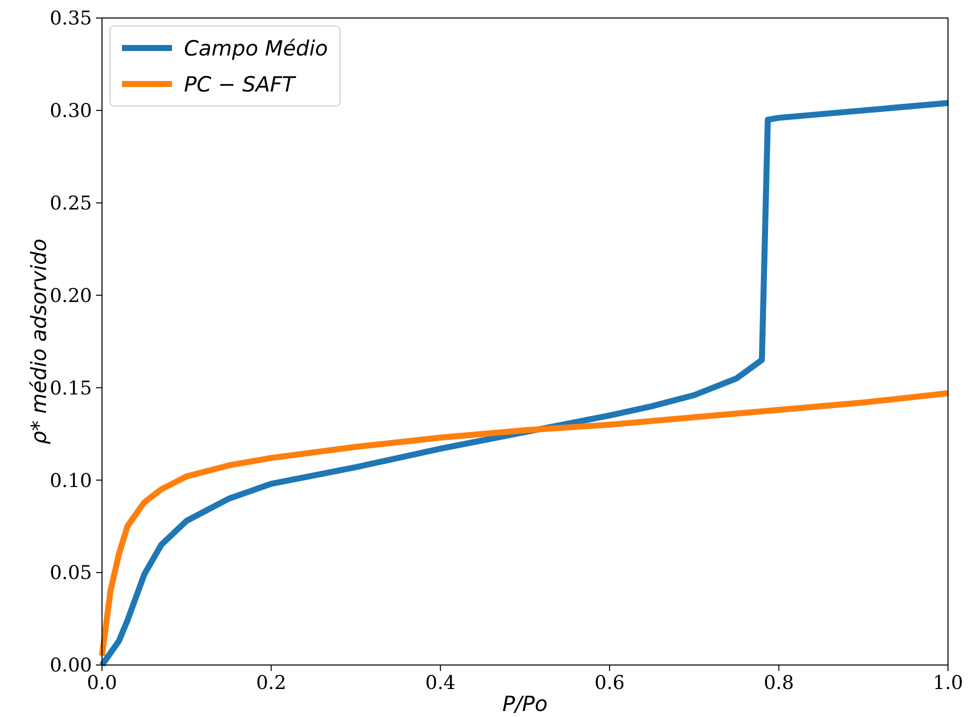  I want to click on x-axis-title: P/Po, so click(525, 704).